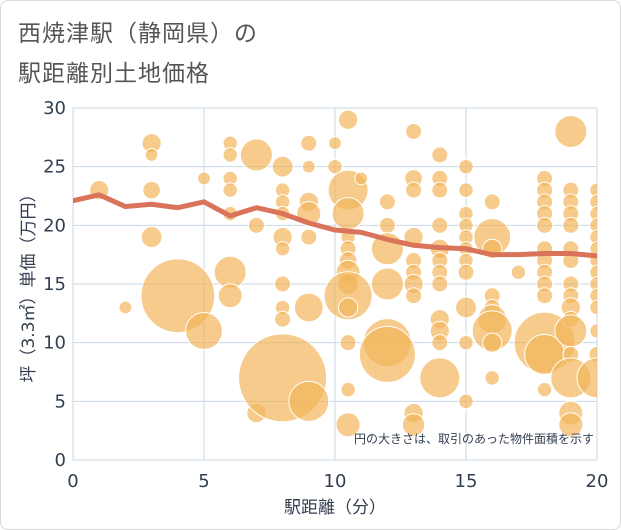 This screenshot has height=530, width=621. I want to click on y-tick-label: 0, so click(60, 460).